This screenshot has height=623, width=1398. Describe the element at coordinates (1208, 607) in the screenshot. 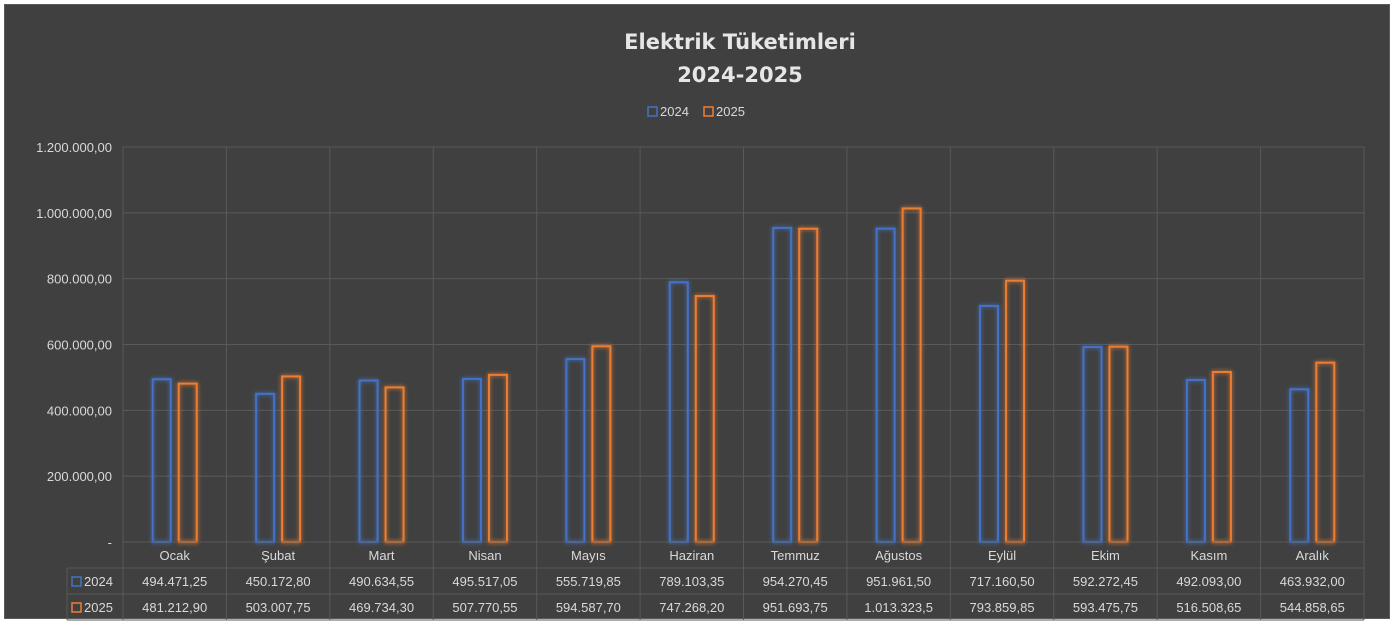

I see `table-cell: 516.508,65` at that location.